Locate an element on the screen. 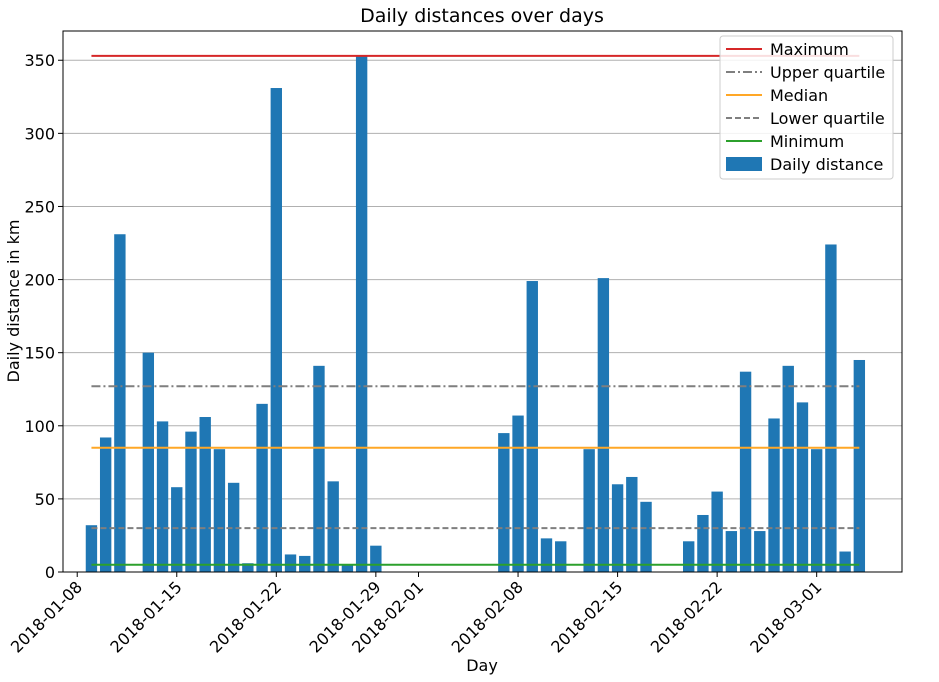  y-tick-label: 350 is located at coordinates (39, 60).